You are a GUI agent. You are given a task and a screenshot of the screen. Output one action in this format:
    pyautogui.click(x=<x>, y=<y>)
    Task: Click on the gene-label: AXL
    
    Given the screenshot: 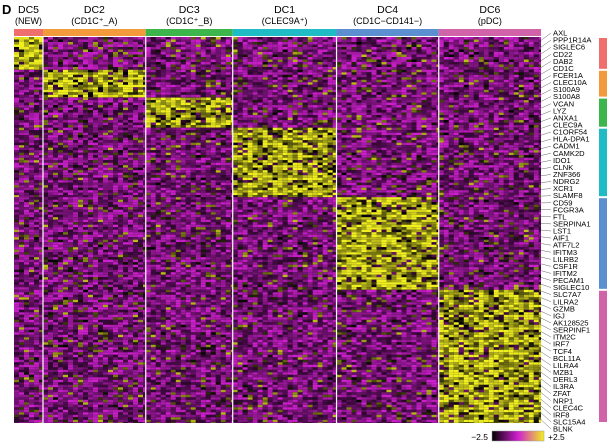 What is the action you would take?
    pyautogui.click(x=560, y=33)
    